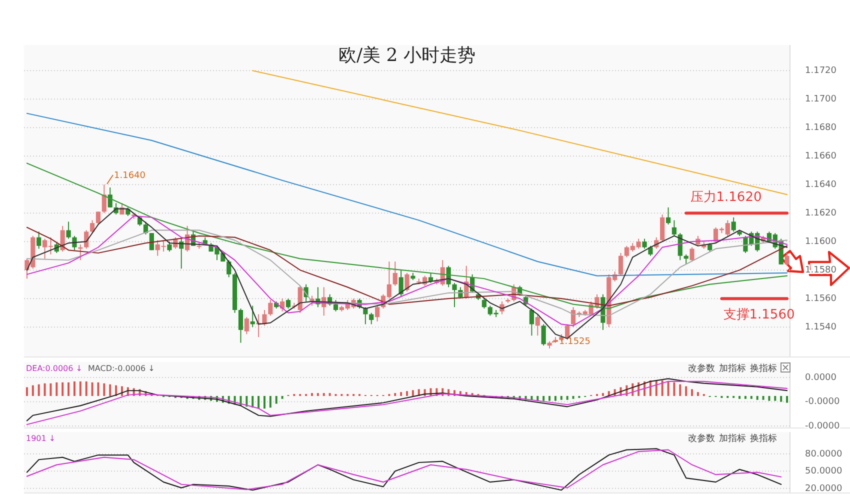  Describe the element at coordinates (726, 198) in the screenshot. I see `annotation: 压力1.1620` at that location.